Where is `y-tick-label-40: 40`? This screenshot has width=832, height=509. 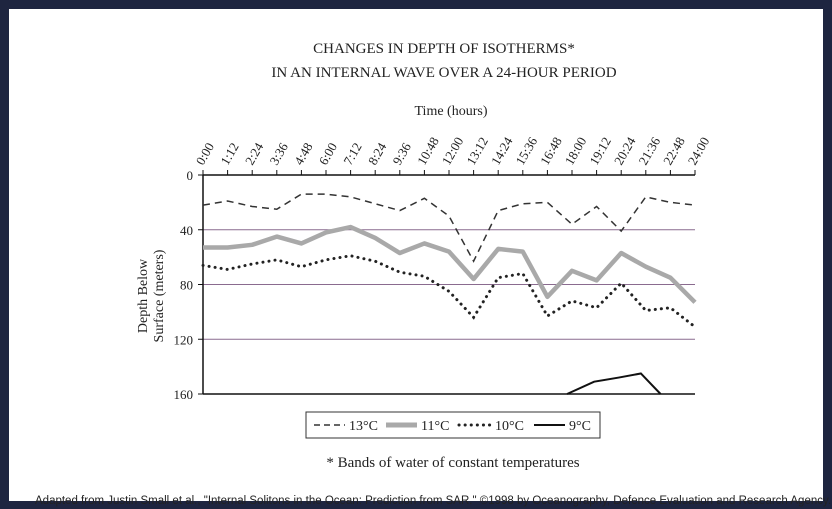 y-tick-label-40: 40 is located at coordinates (186, 230).